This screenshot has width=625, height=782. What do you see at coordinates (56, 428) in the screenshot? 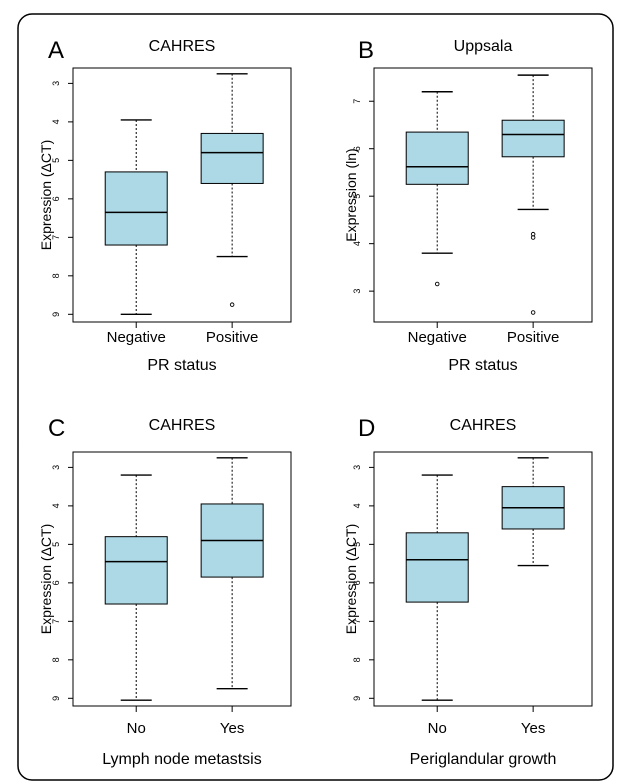
I see `panel-letter: C` at bounding box center [56, 428].